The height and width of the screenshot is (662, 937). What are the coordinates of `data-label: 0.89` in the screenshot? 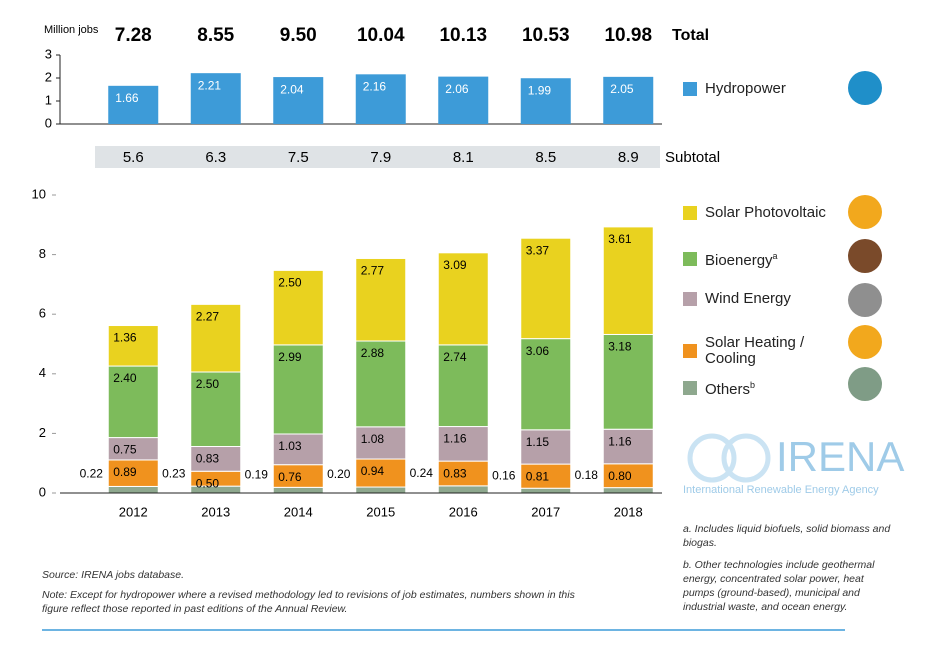 It's located at (125, 472).